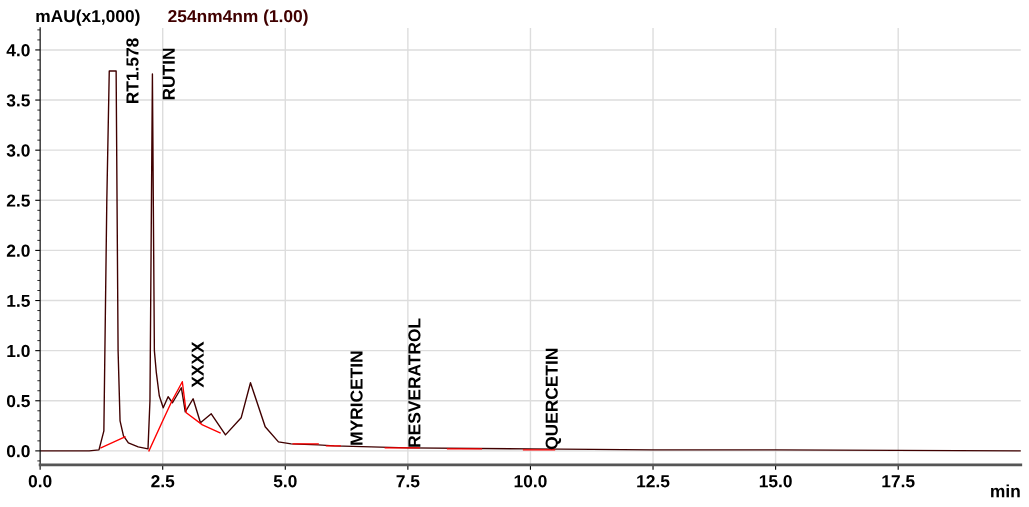 The height and width of the screenshot is (507, 1029). What do you see at coordinates (18, 100) in the screenshot?
I see `y-tick-label: 3.5` at bounding box center [18, 100].